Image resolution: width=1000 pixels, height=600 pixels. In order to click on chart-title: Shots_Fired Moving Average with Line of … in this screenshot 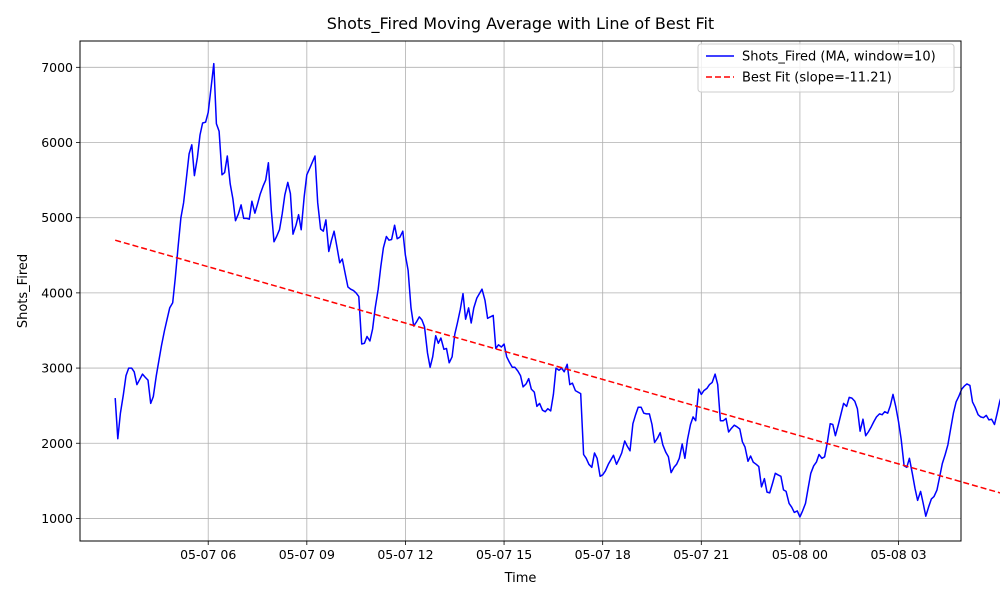, I will do `click(520, 24)`.